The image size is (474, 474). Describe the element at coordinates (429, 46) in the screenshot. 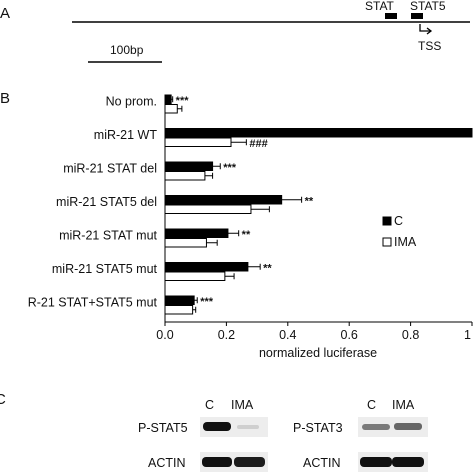

I see `tss-label: TSS` at that location.